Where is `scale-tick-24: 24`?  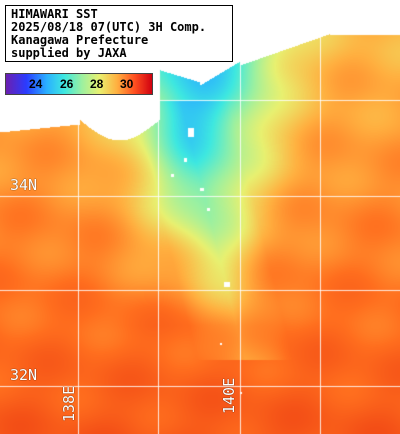 scale-tick-24: 24 is located at coordinates (36, 84).